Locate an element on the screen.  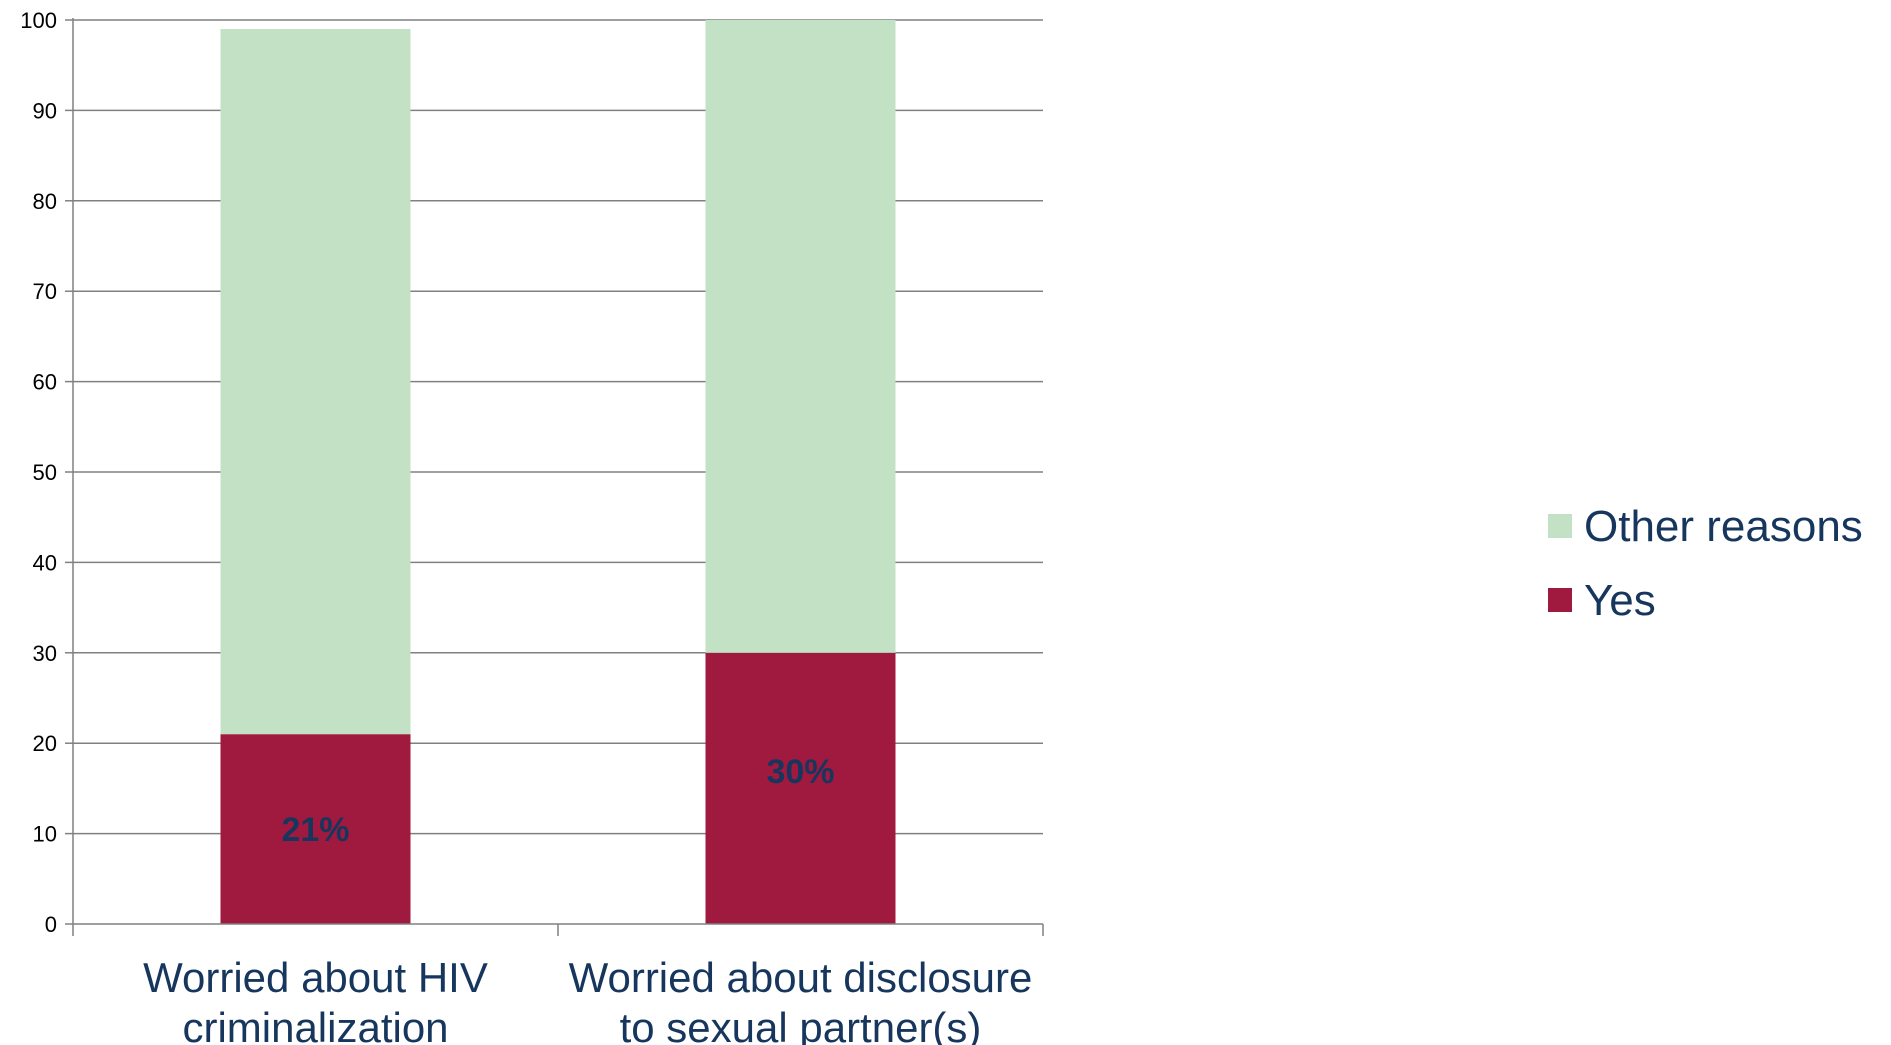
y-tick-label: 20 is located at coordinates (45, 743).